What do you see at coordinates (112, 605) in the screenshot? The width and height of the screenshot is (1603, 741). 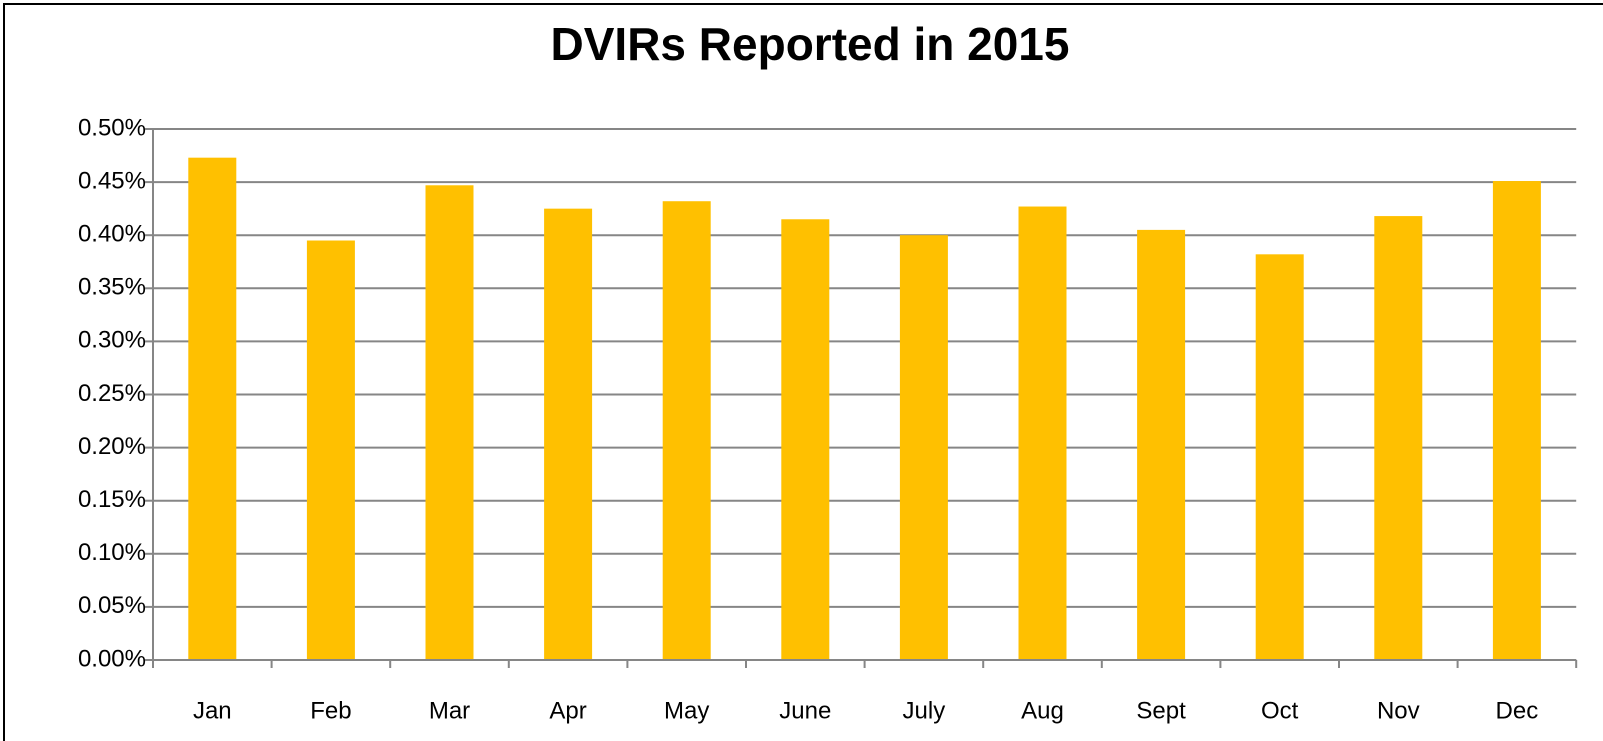 I see `y-tick-label: 0.05%` at bounding box center [112, 605].